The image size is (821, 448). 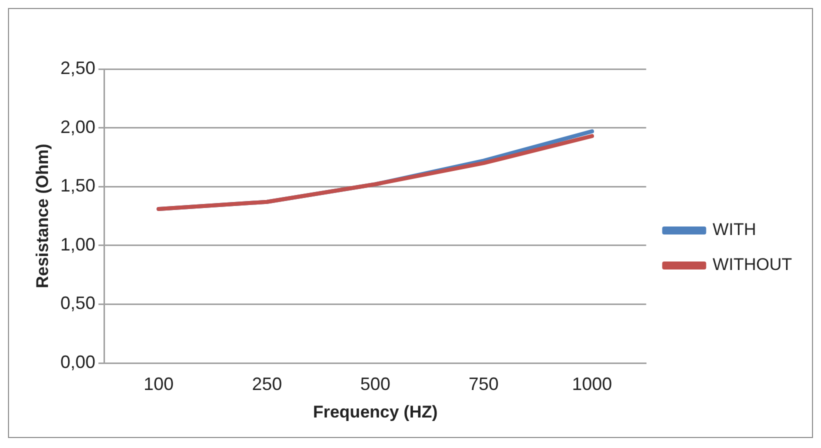 What do you see at coordinates (752, 264) in the screenshot?
I see `legend-label: WITHOUT` at bounding box center [752, 264].